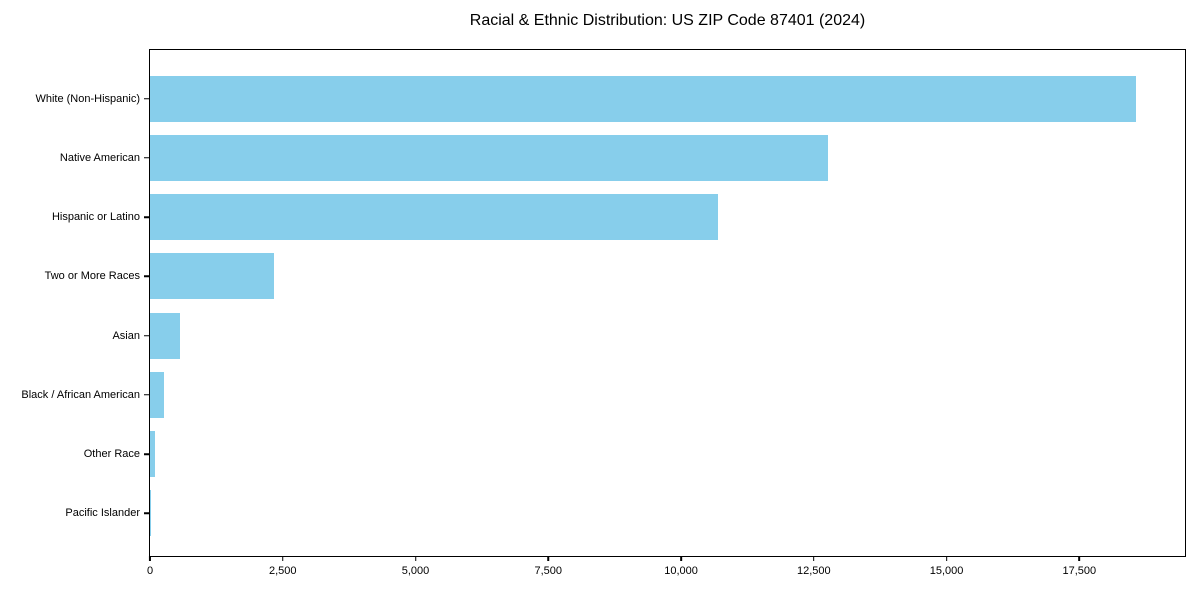  Describe the element at coordinates (681, 571) in the screenshot. I see `x-tick-label: 10,000` at that location.